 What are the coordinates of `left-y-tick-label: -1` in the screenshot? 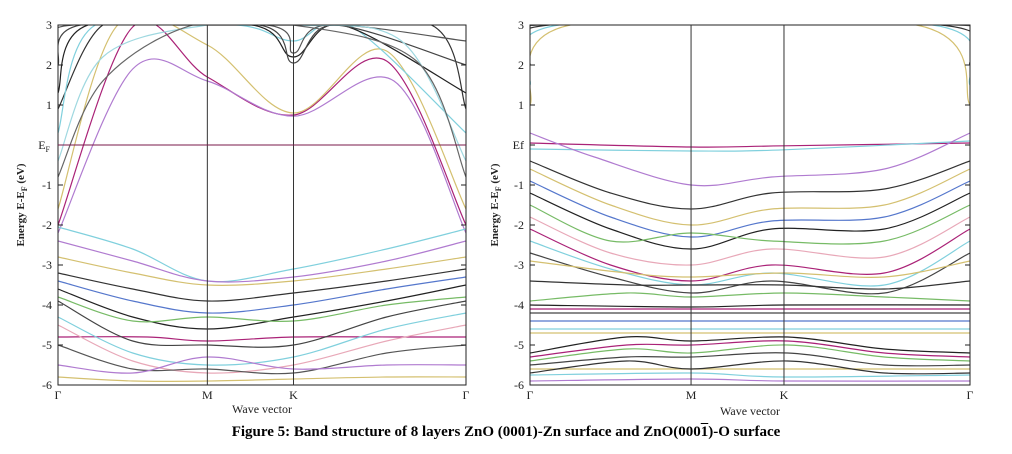 It's located at (47, 185).